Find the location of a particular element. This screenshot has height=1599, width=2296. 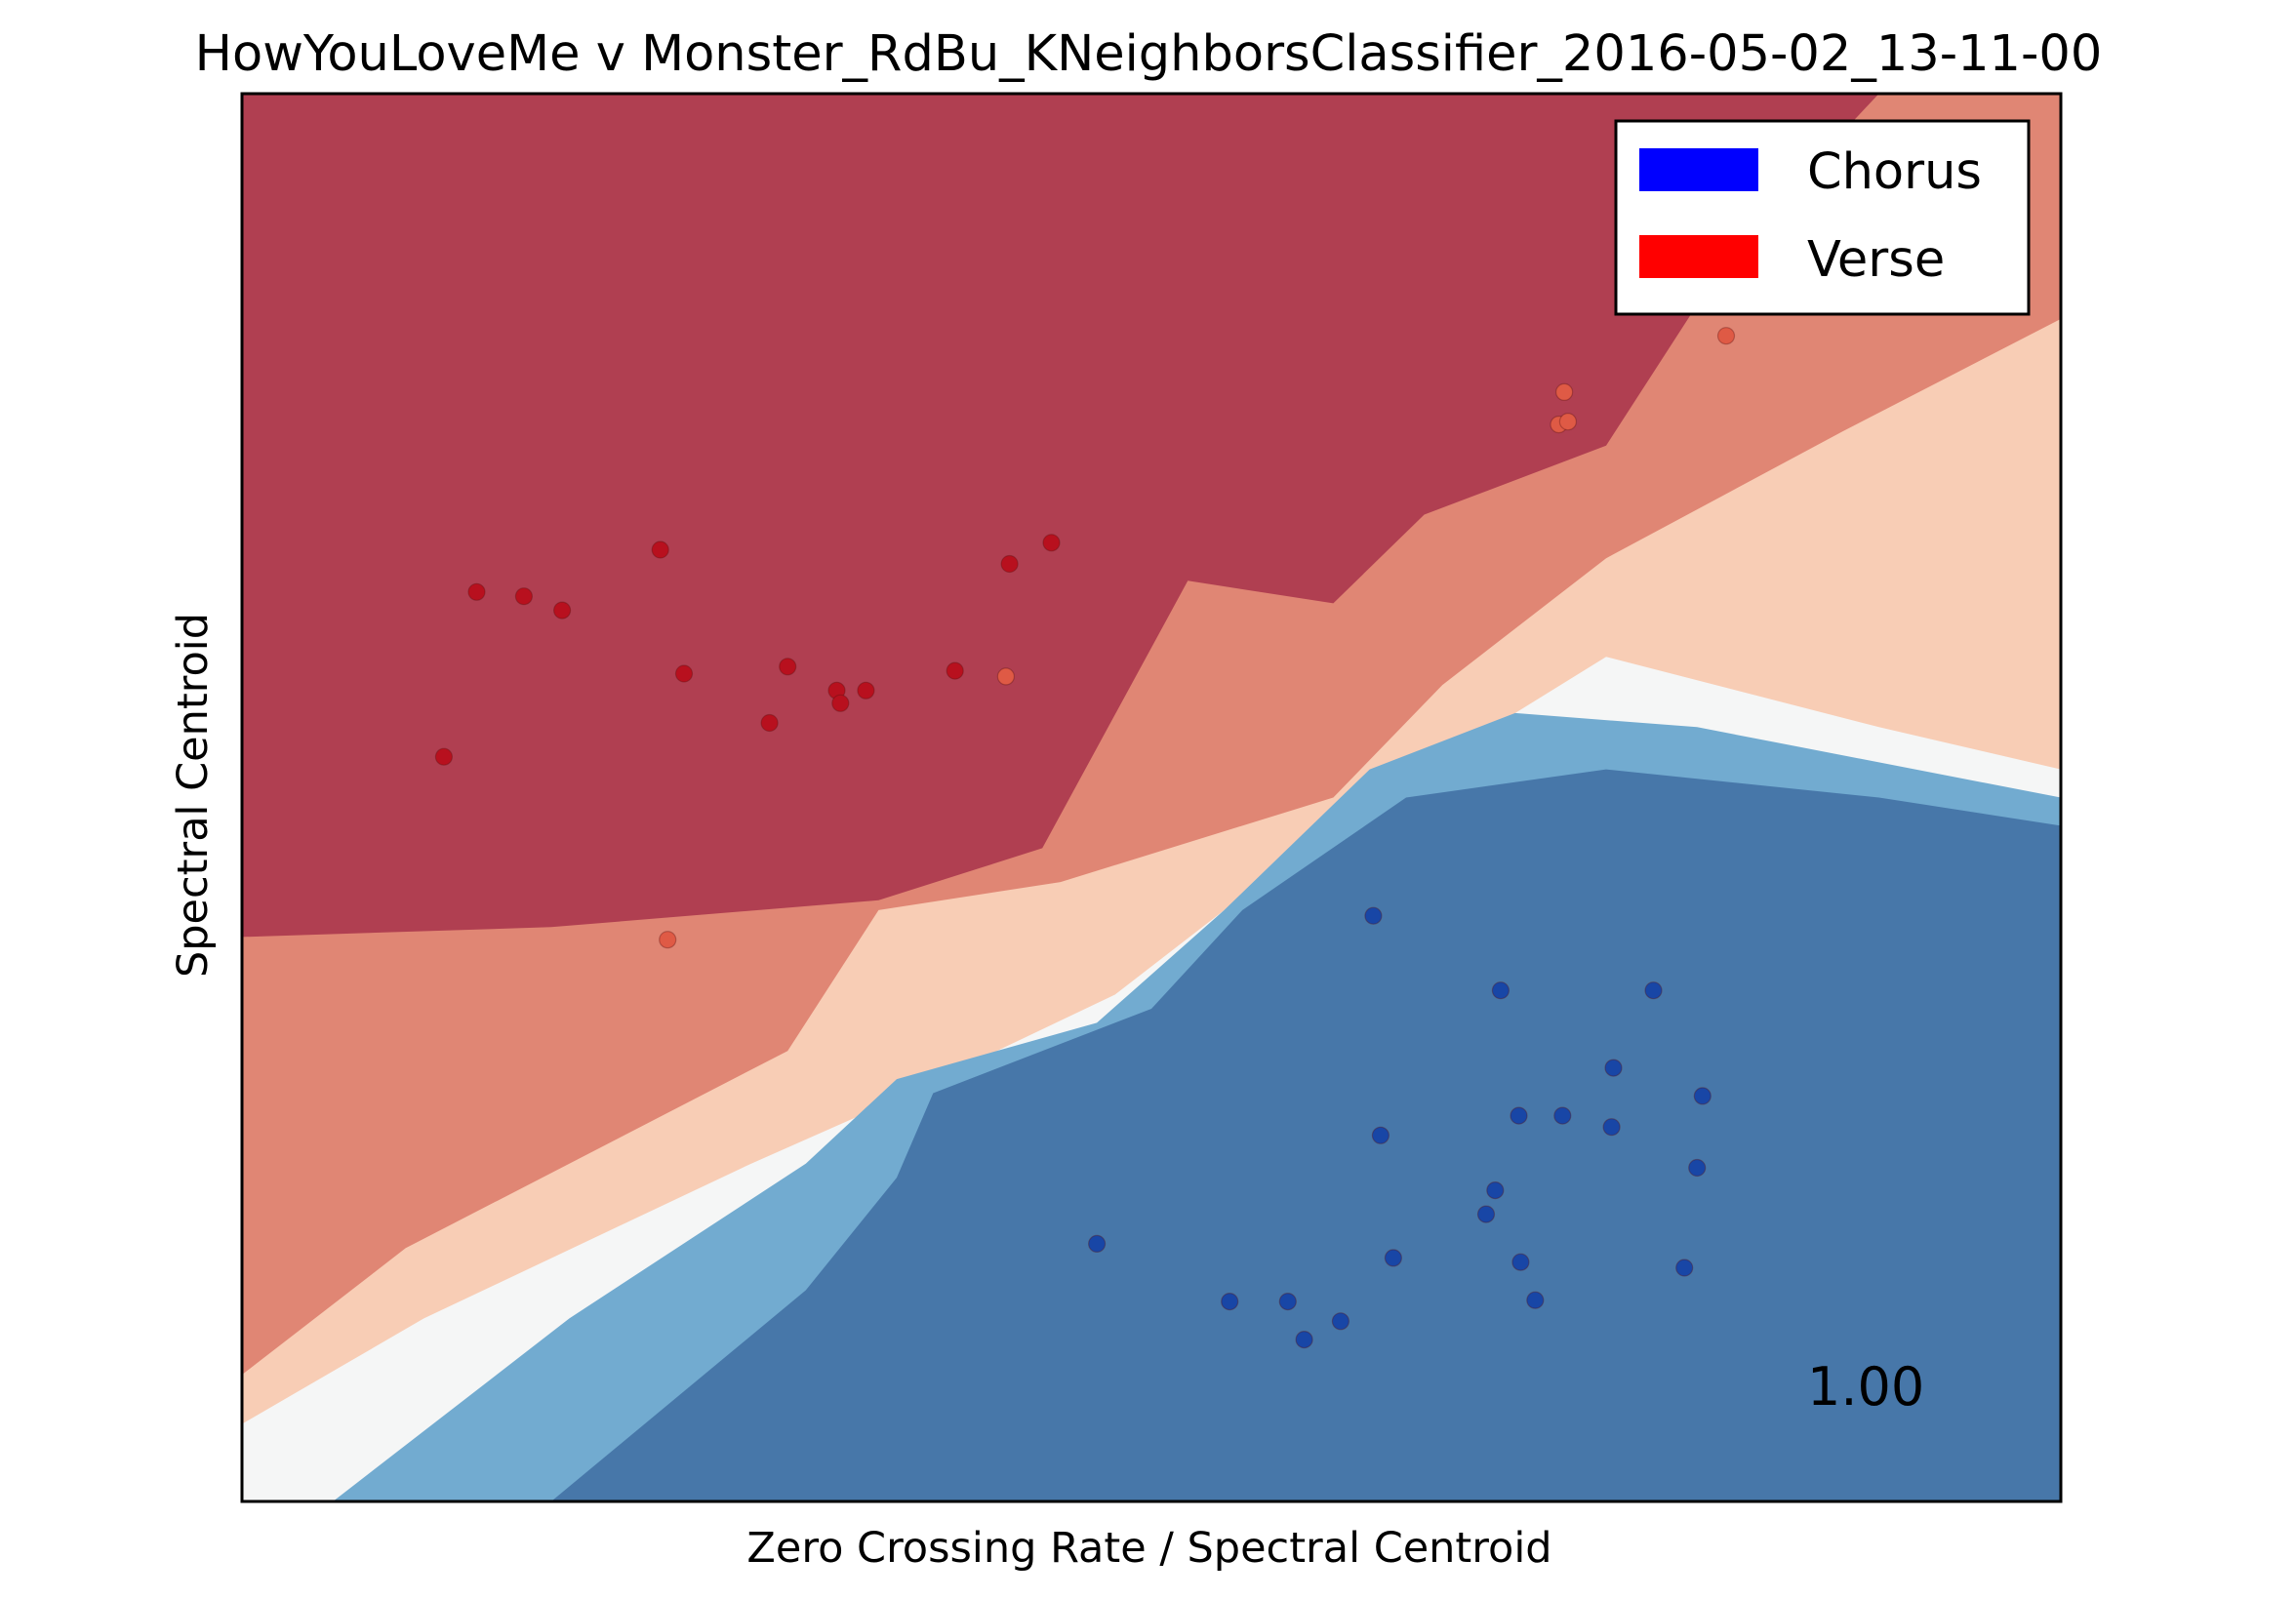

score-label: 1.00 is located at coordinates (1866, 1387).